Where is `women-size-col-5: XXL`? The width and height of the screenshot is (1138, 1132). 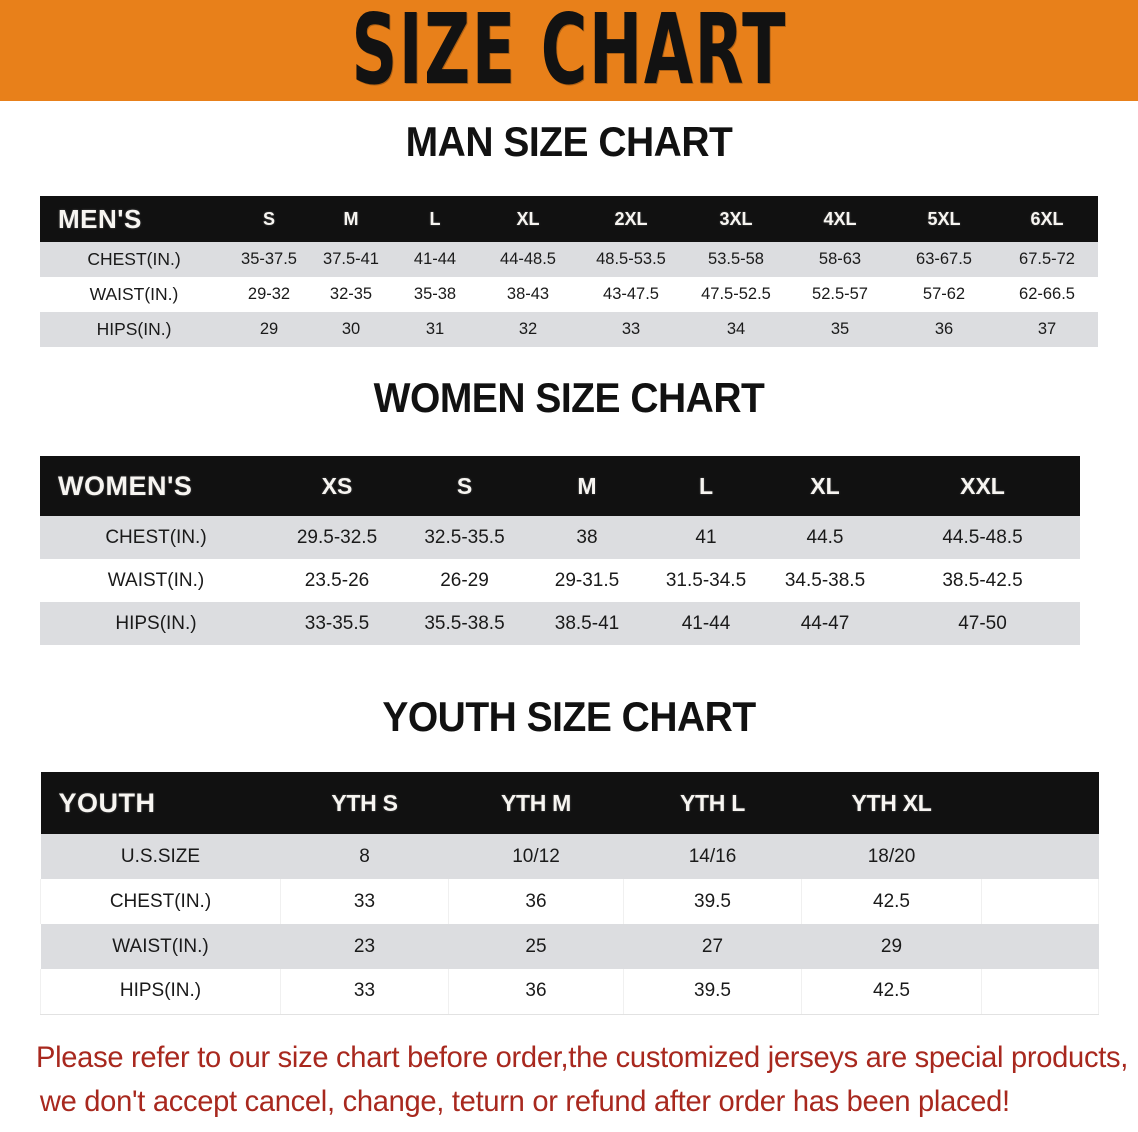
women-size-col-5: XXL is located at coordinates (982, 485).